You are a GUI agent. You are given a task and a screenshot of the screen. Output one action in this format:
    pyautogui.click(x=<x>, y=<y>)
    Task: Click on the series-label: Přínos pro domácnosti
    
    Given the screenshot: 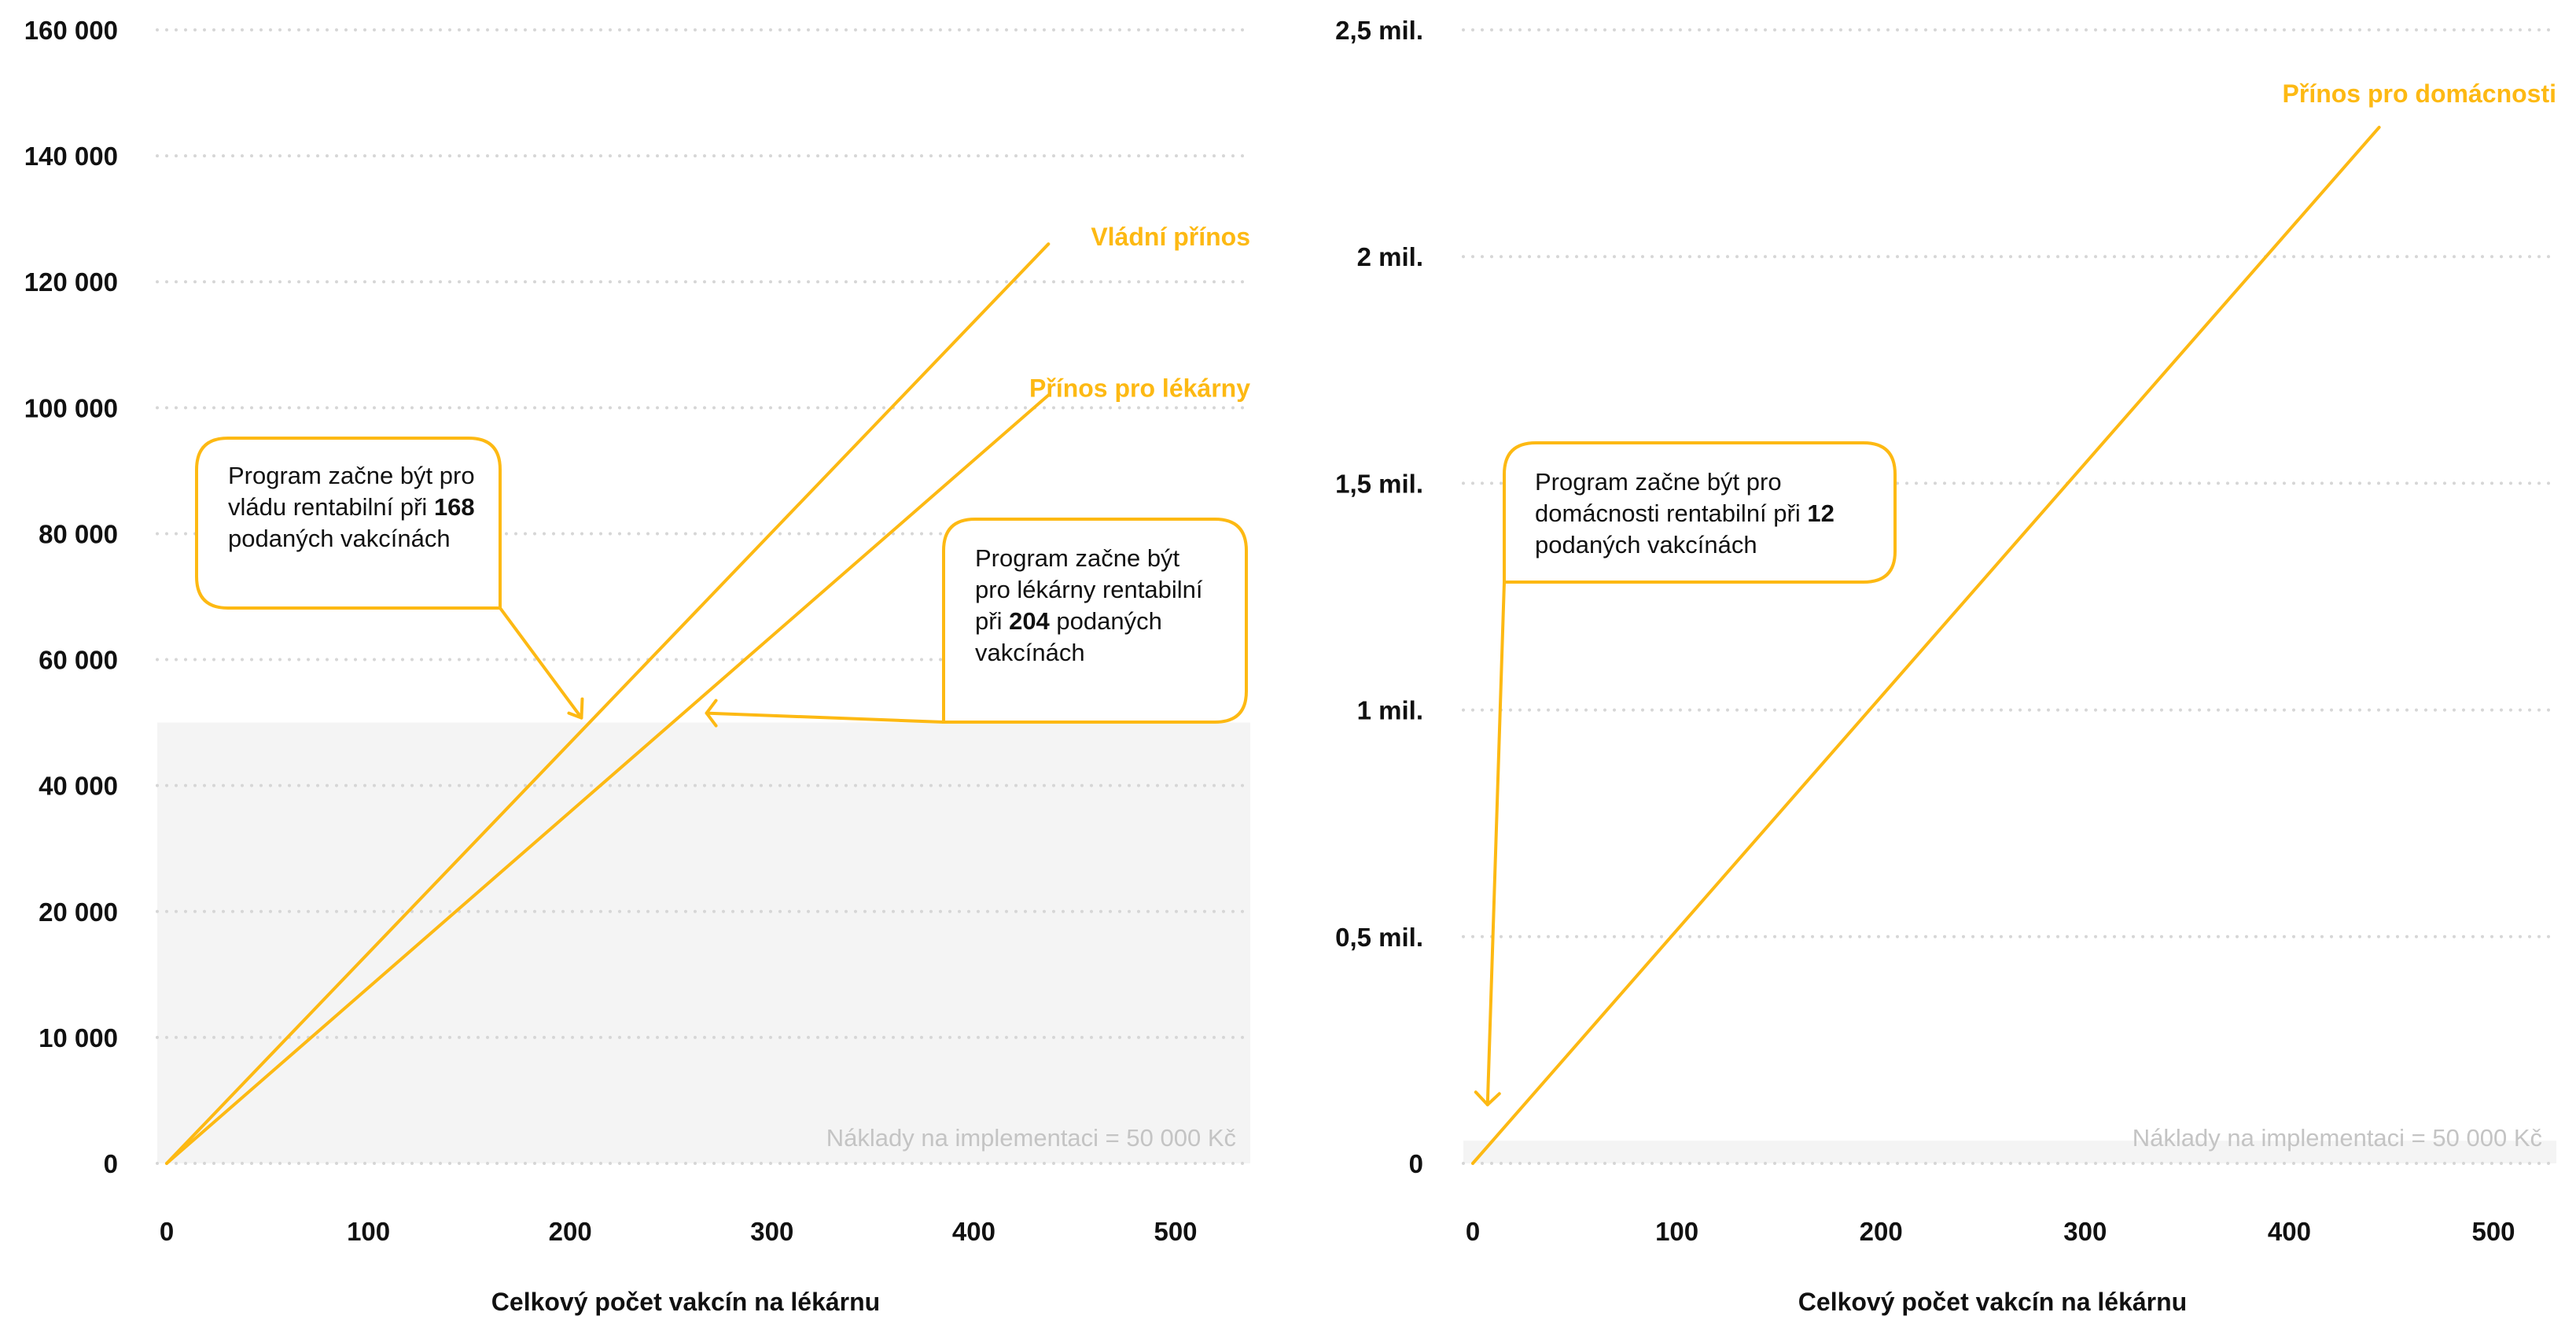 What is the action you would take?
    pyautogui.click(x=2420, y=93)
    